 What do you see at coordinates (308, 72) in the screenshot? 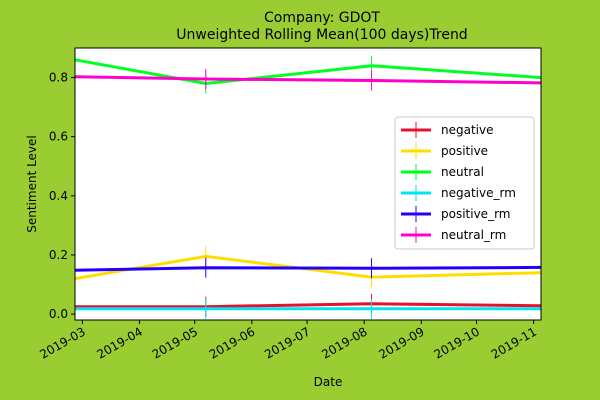
I see `series-line-neutral` at bounding box center [308, 72].